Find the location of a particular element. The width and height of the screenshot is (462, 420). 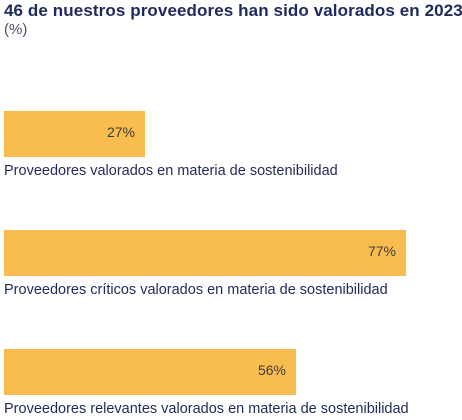

bar-value-label: 27% is located at coordinates (120, 132).